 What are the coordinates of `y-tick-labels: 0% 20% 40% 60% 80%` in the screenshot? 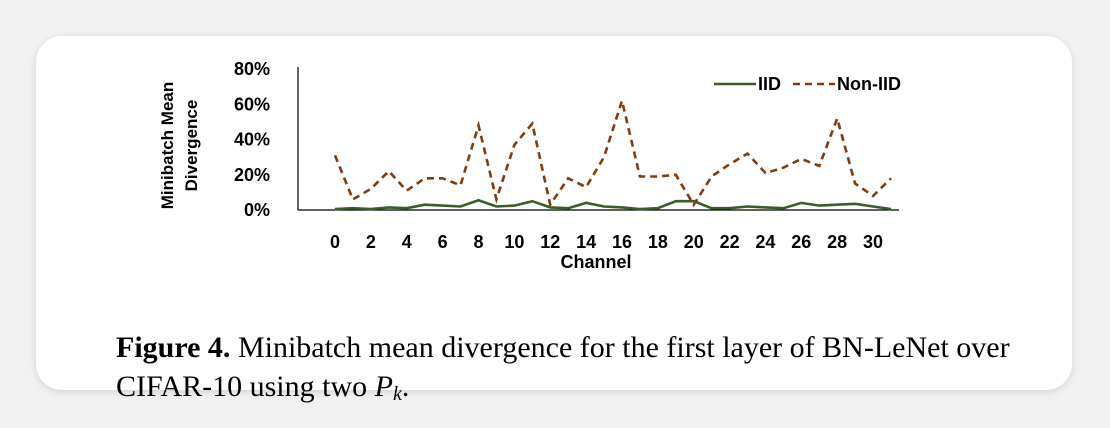 It's located at (252, 139).